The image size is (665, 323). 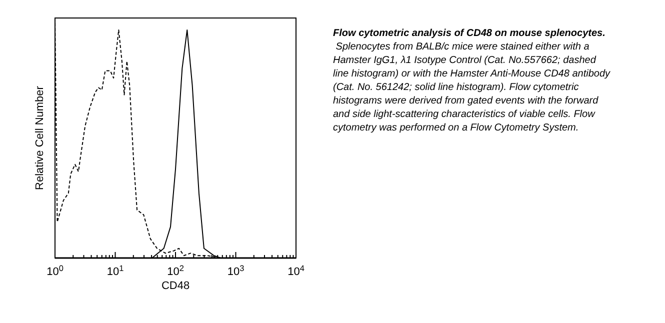 I want to click on x-tick-label: 10$^{1}$, so click(x=115, y=271).